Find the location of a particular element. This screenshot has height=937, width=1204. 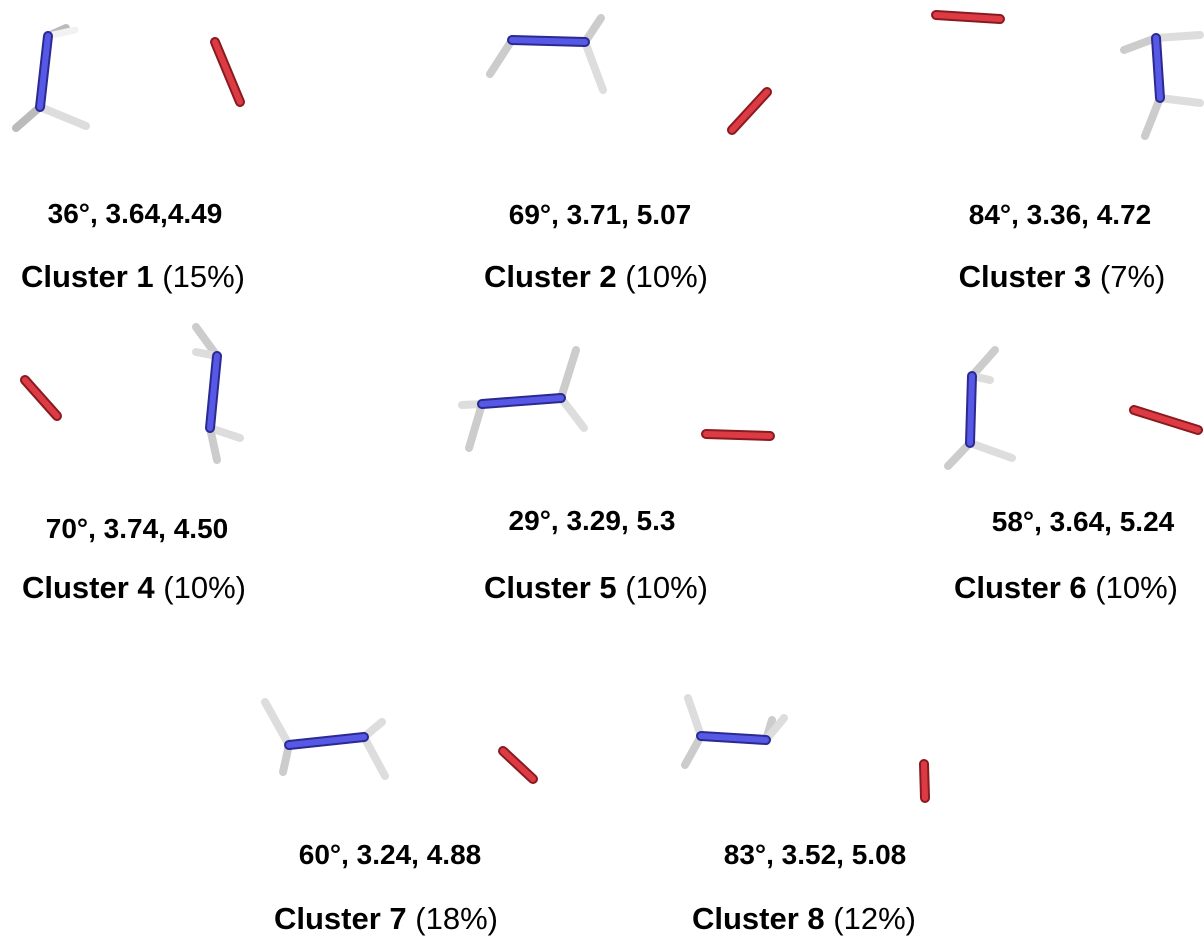

cluster-4-label: Cluster 4 (10%) is located at coordinates (134, 587).